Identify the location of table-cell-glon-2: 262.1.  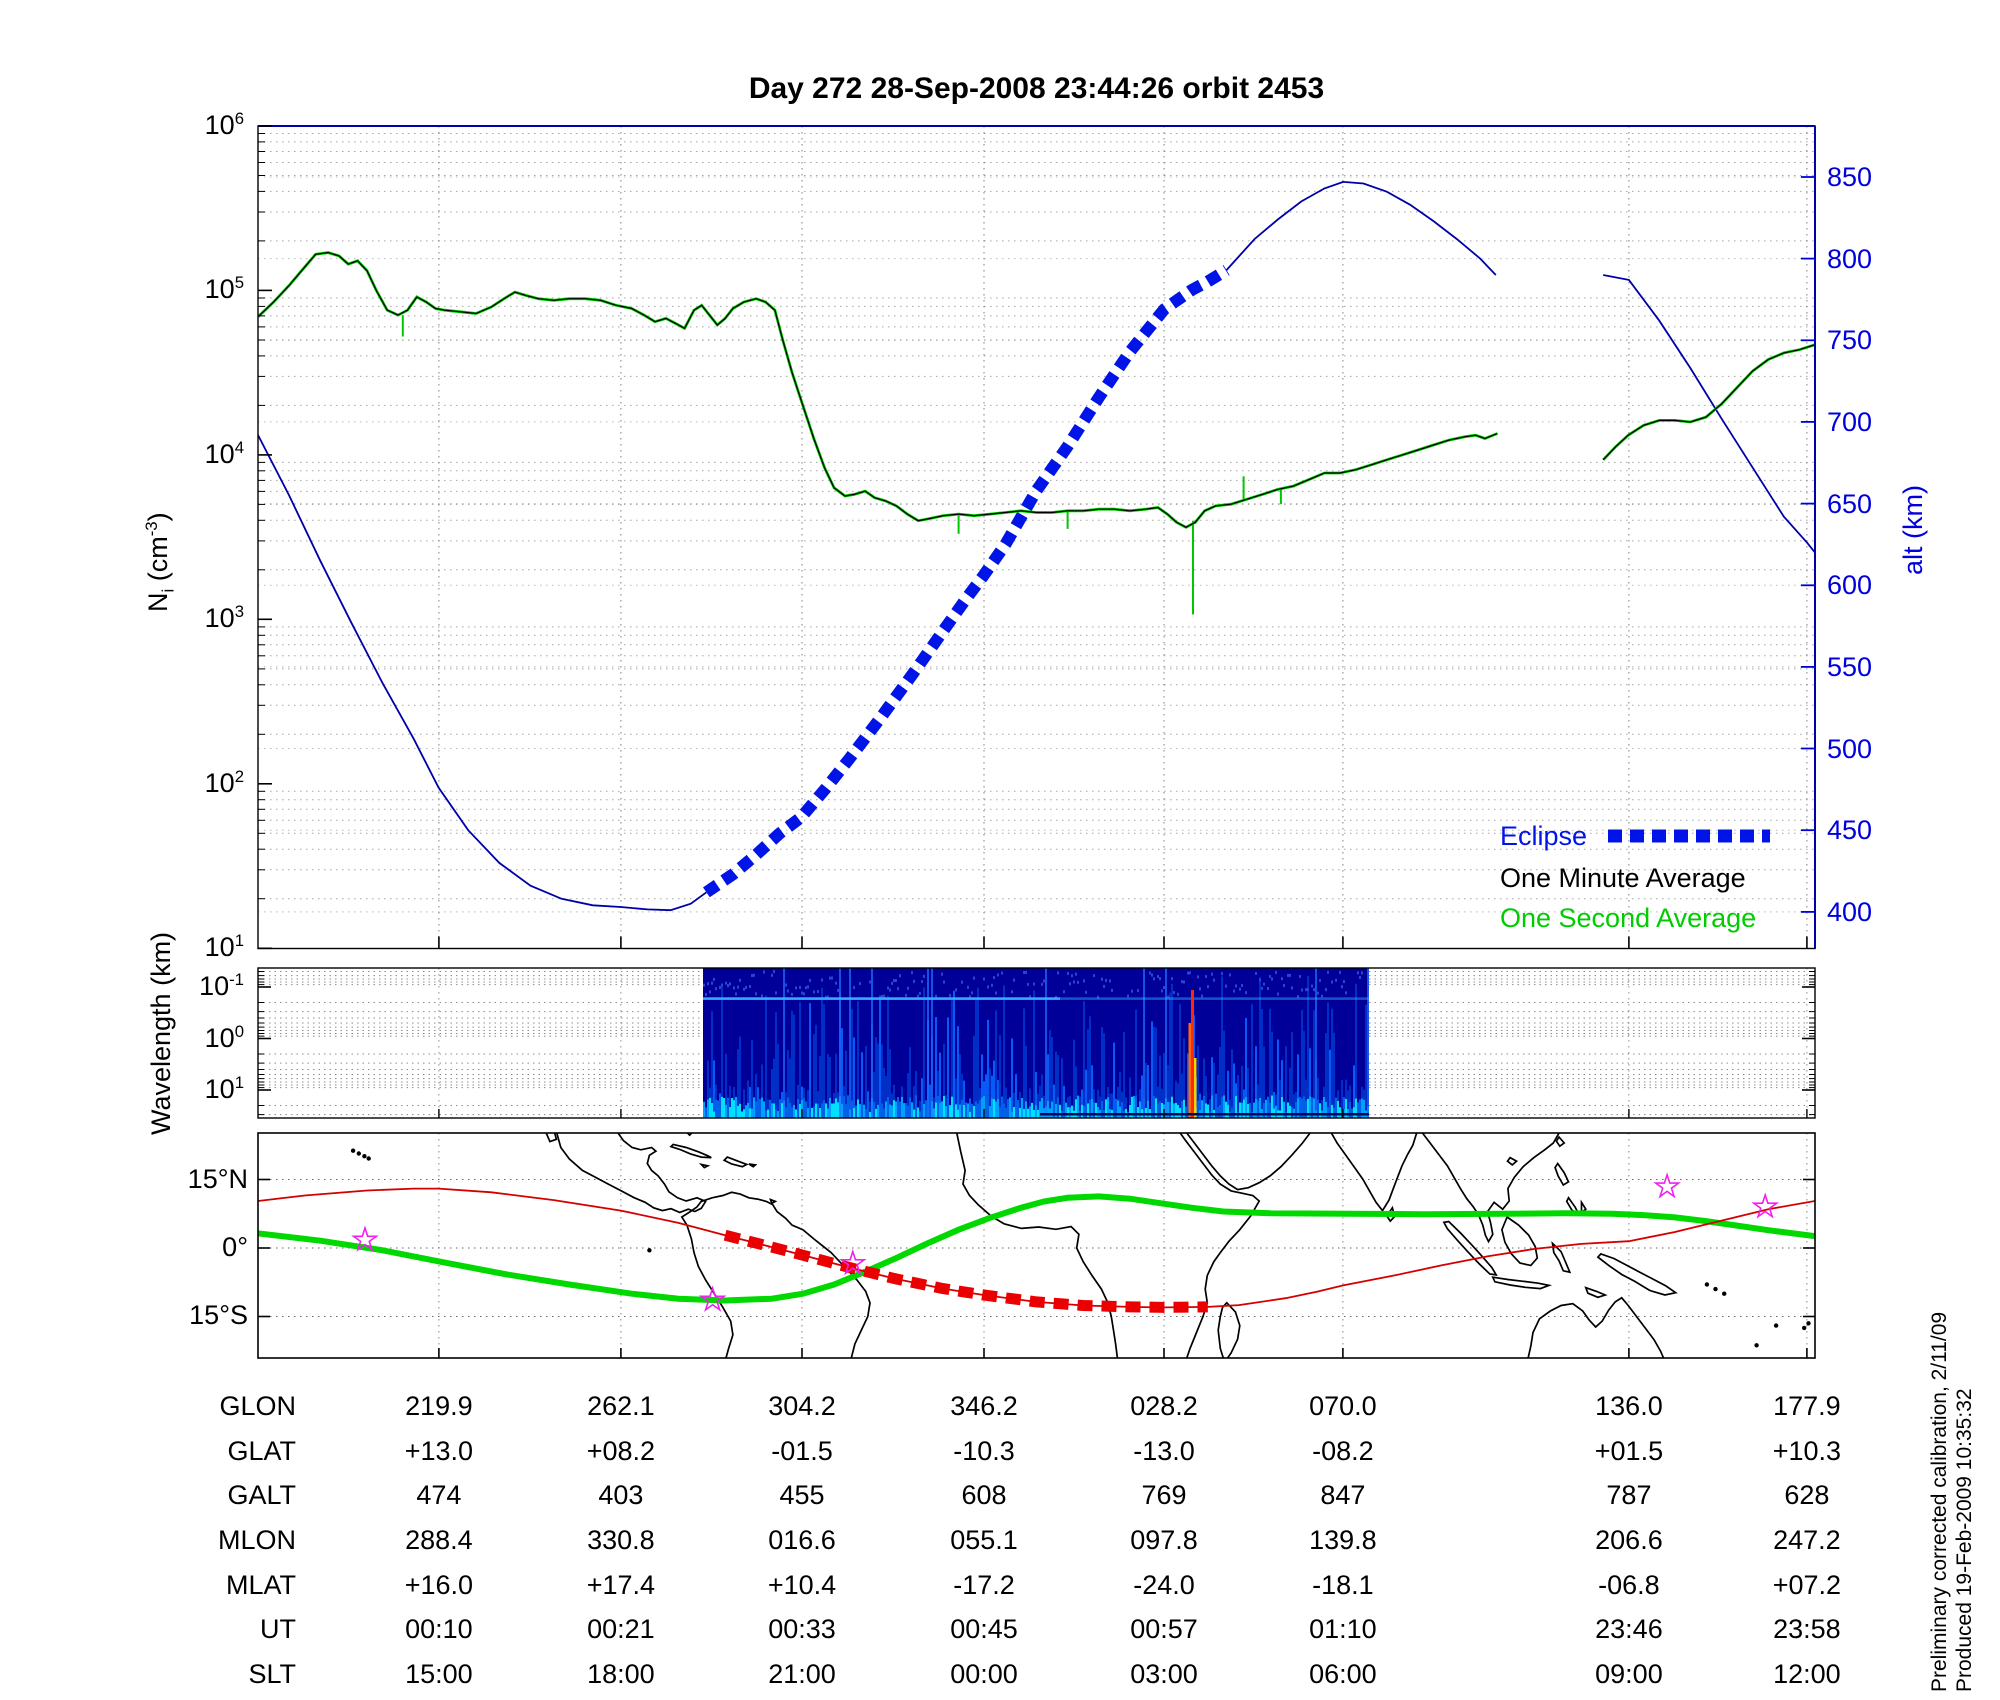
(621, 1406).